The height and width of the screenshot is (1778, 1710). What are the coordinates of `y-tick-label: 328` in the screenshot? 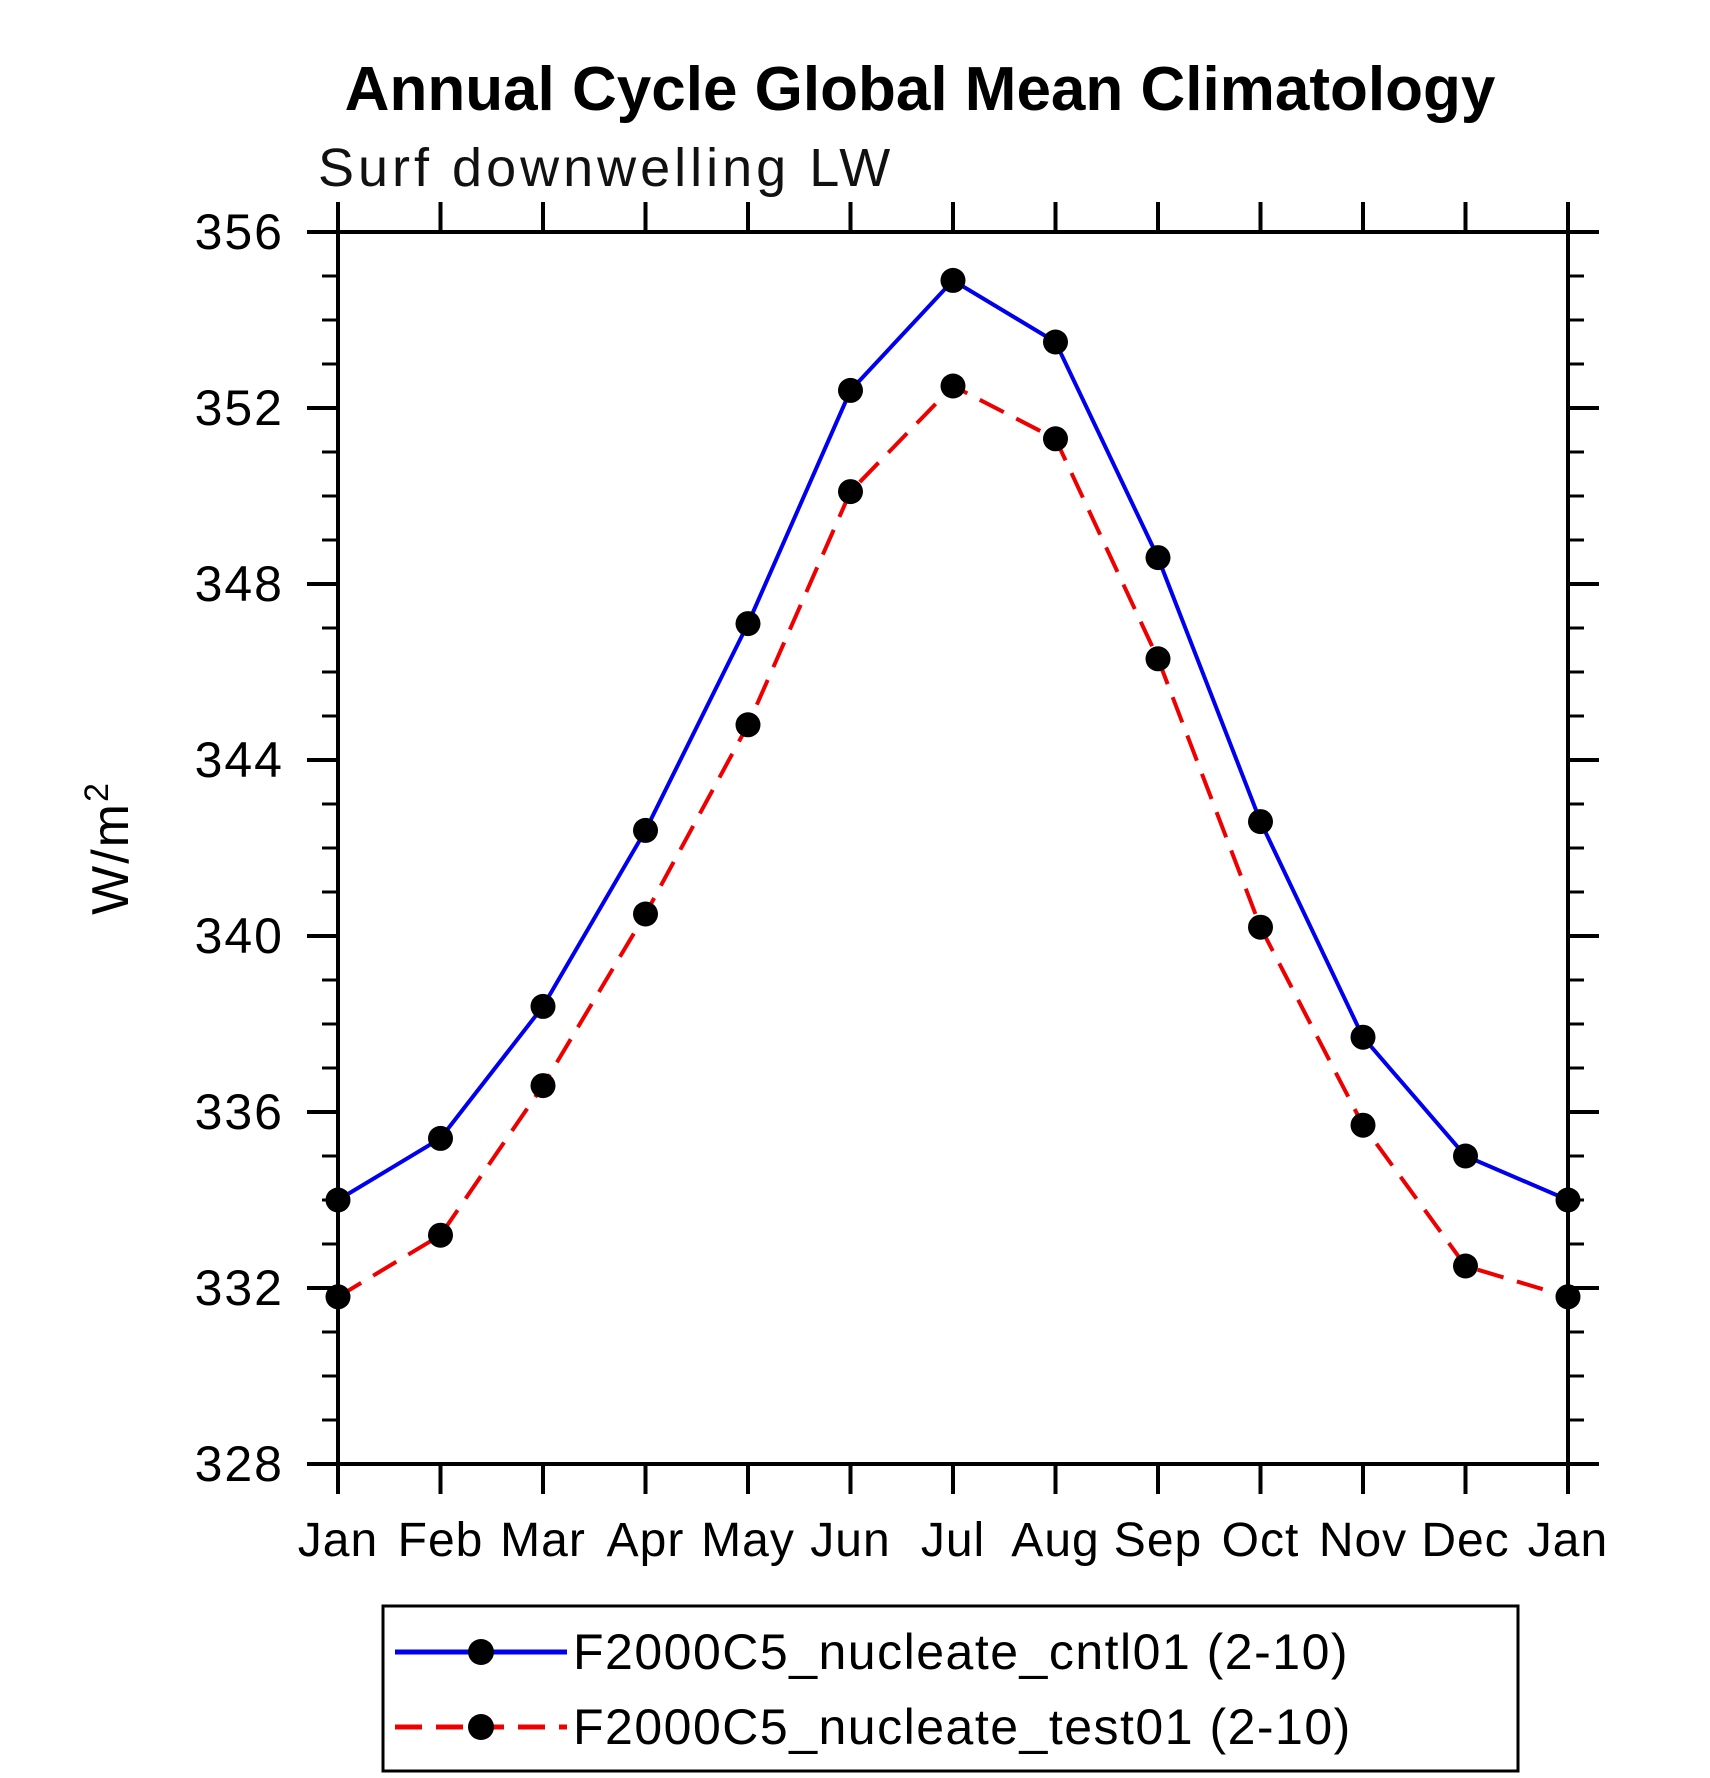 It's located at (239, 1464).